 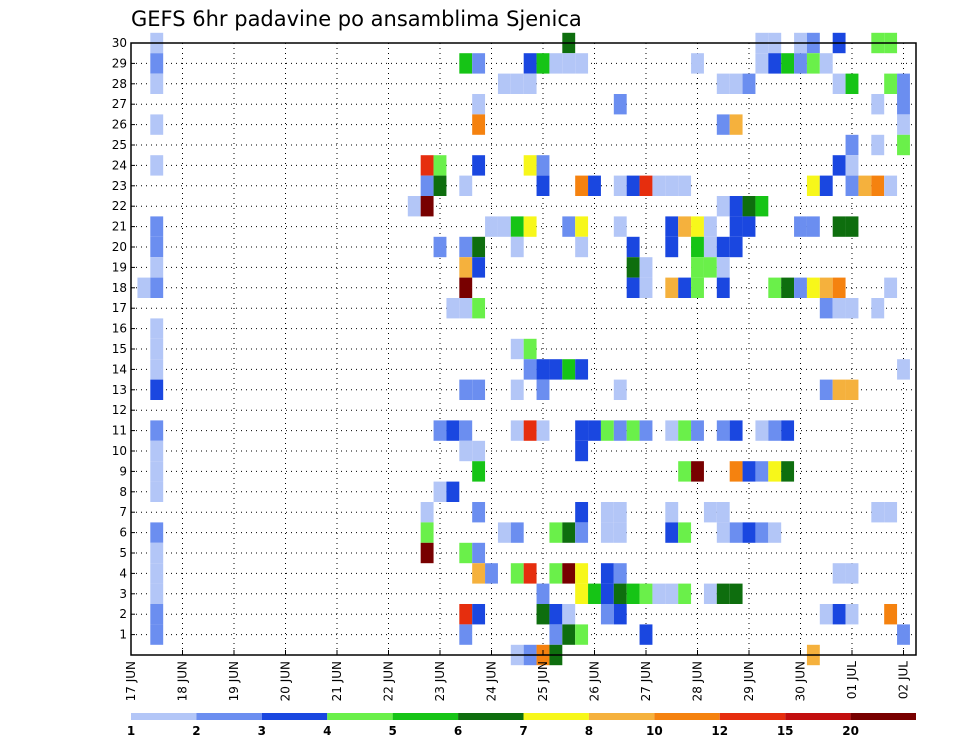 What do you see at coordinates (440, 681) in the screenshot?
I see `x-tick-label: 23 JUN` at bounding box center [440, 681].